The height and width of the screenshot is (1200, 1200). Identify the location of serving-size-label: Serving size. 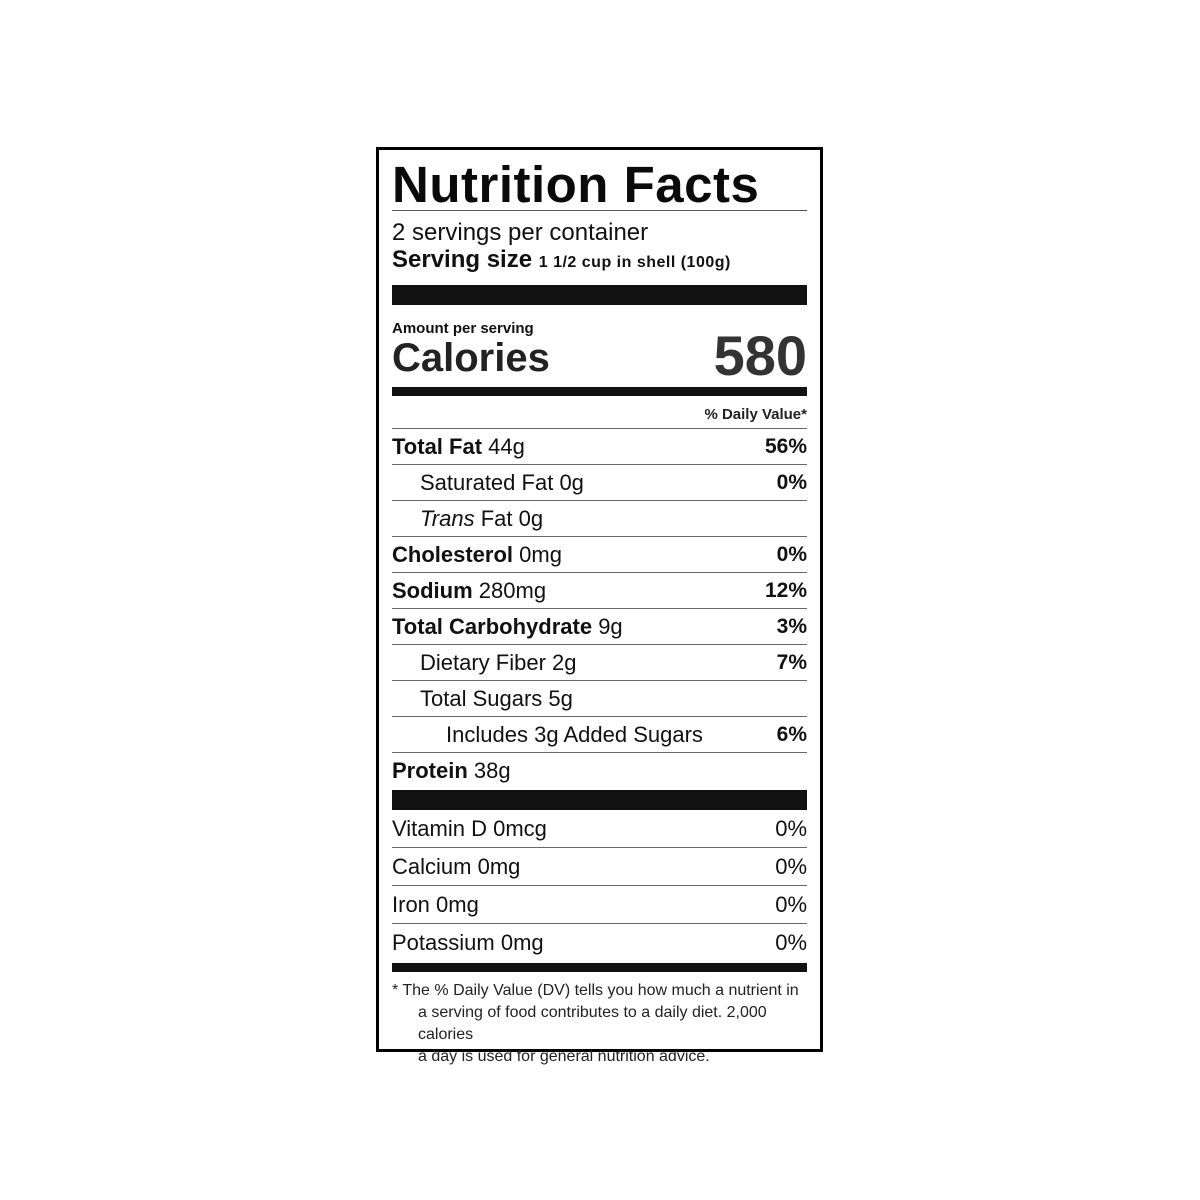
(462, 259).